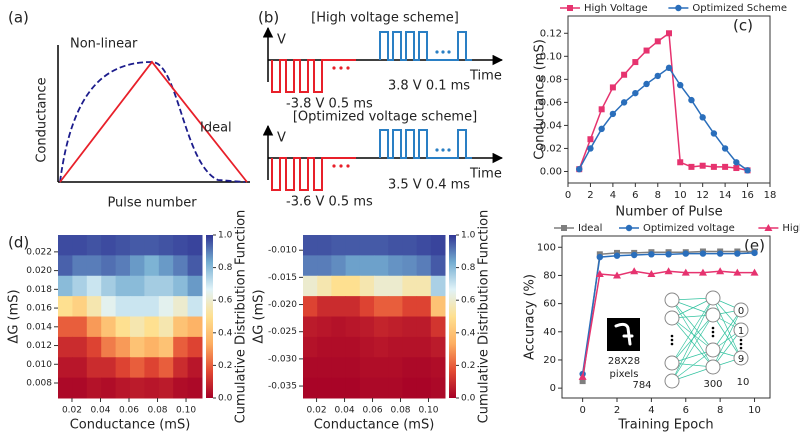 This screenshot has height=438, width=800. What do you see at coordinates (39, 327) in the screenshot?
I see `y-tick-label: 0.014` at bounding box center [39, 327].